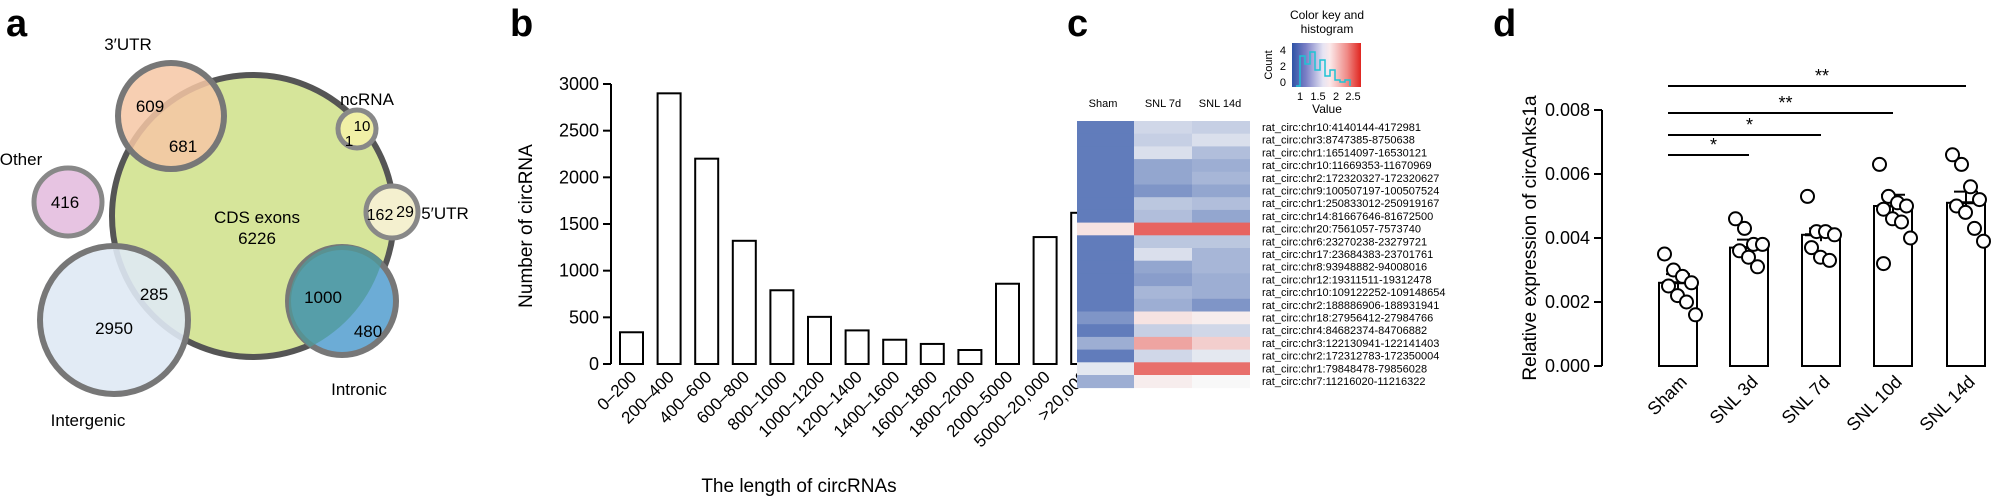 The height and width of the screenshot is (497, 2003). What do you see at coordinates (183, 146) in the screenshot?
I see `venn-value-3utr-overlap: 681` at bounding box center [183, 146].